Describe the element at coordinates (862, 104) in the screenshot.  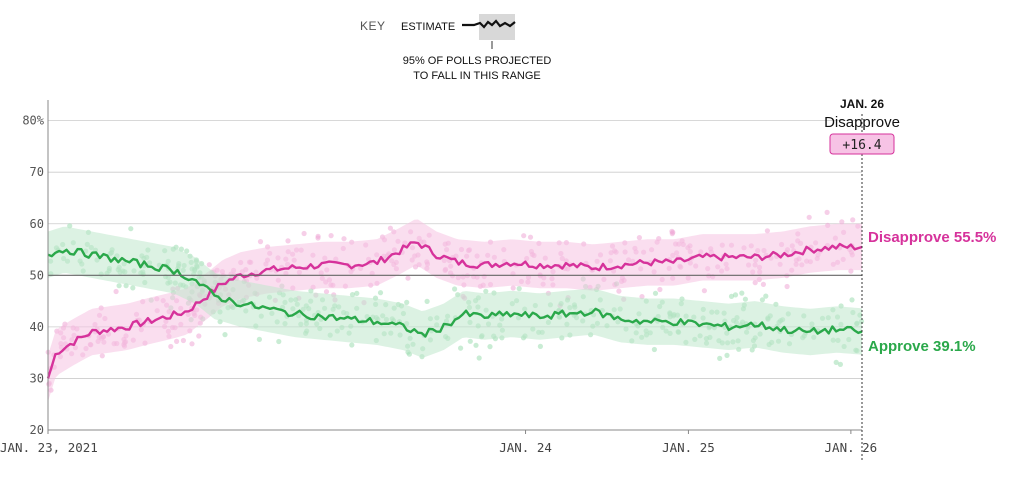
I see `tooltip-date: JAN. 26` at that location.